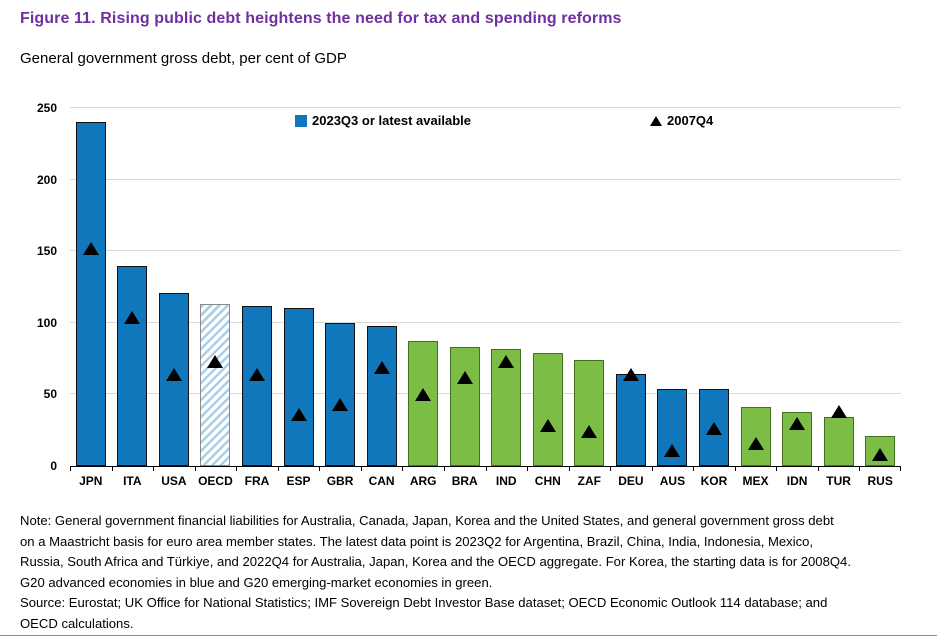  I want to click on legend-item-2023q3: 2023Q3 or latest available, so click(383, 120).